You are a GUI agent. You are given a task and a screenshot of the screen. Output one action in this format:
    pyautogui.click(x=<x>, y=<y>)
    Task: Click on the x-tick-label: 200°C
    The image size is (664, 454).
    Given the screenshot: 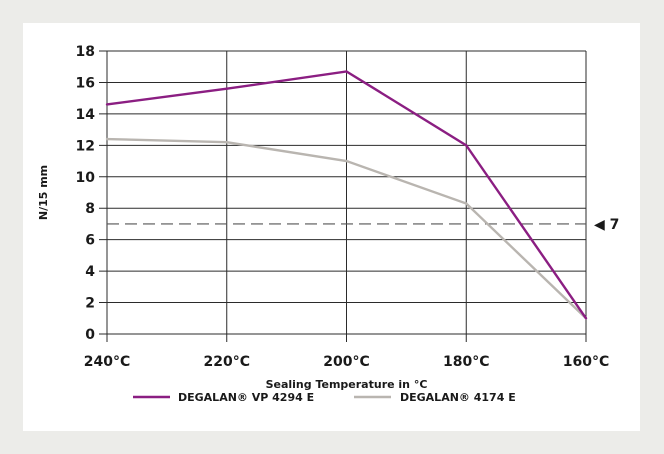 What is the action you would take?
    pyautogui.click(x=346, y=362)
    